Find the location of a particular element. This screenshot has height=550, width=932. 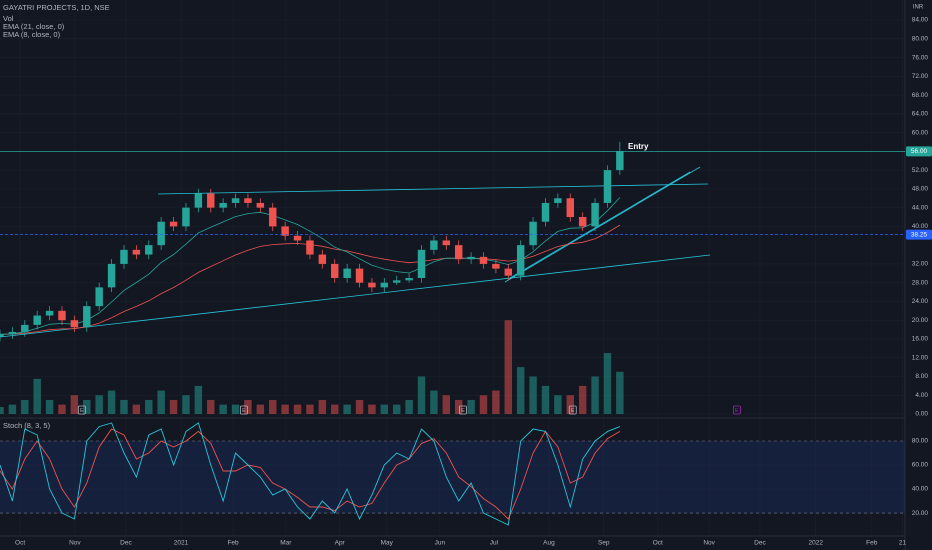

y-tick-label: 28.00 is located at coordinates (920, 282).